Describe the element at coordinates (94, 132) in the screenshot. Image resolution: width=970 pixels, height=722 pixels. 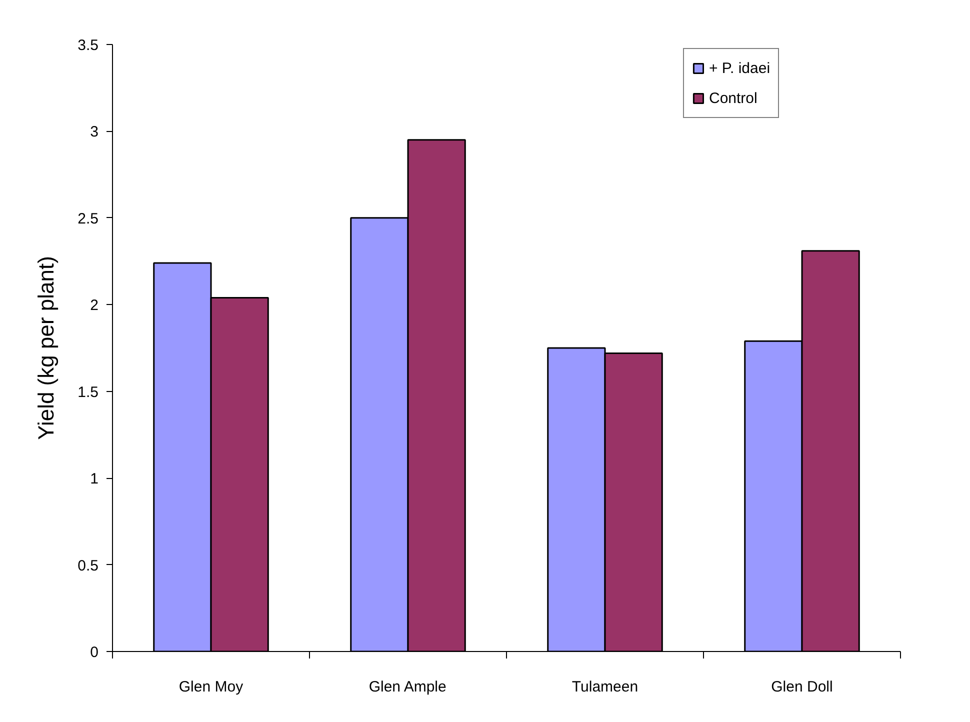
I see `y-tick-label: 3` at that location.